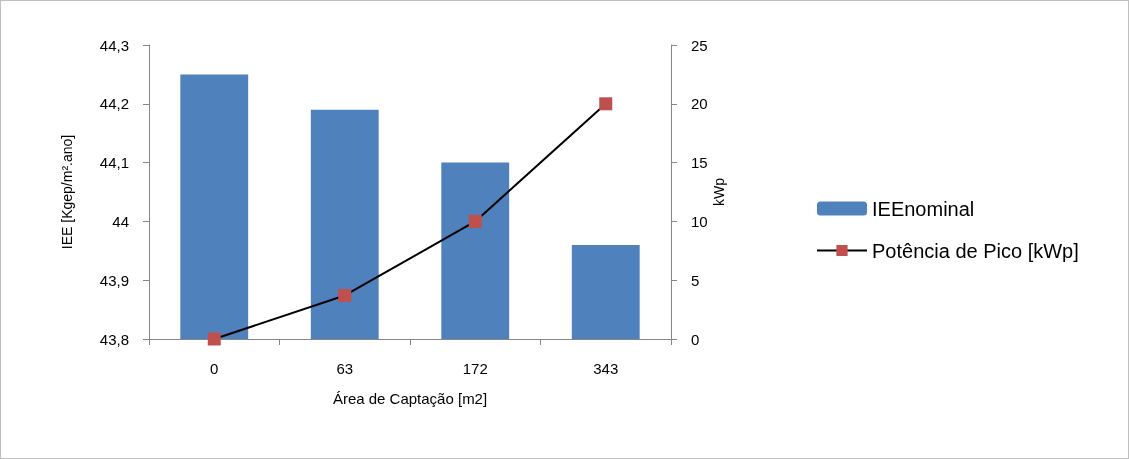 The height and width of the screenshot is (459, 1129). Describe the element at coordinates (923, 208) in the screenshot. I see `legend-label: IEEnominal` at that location.